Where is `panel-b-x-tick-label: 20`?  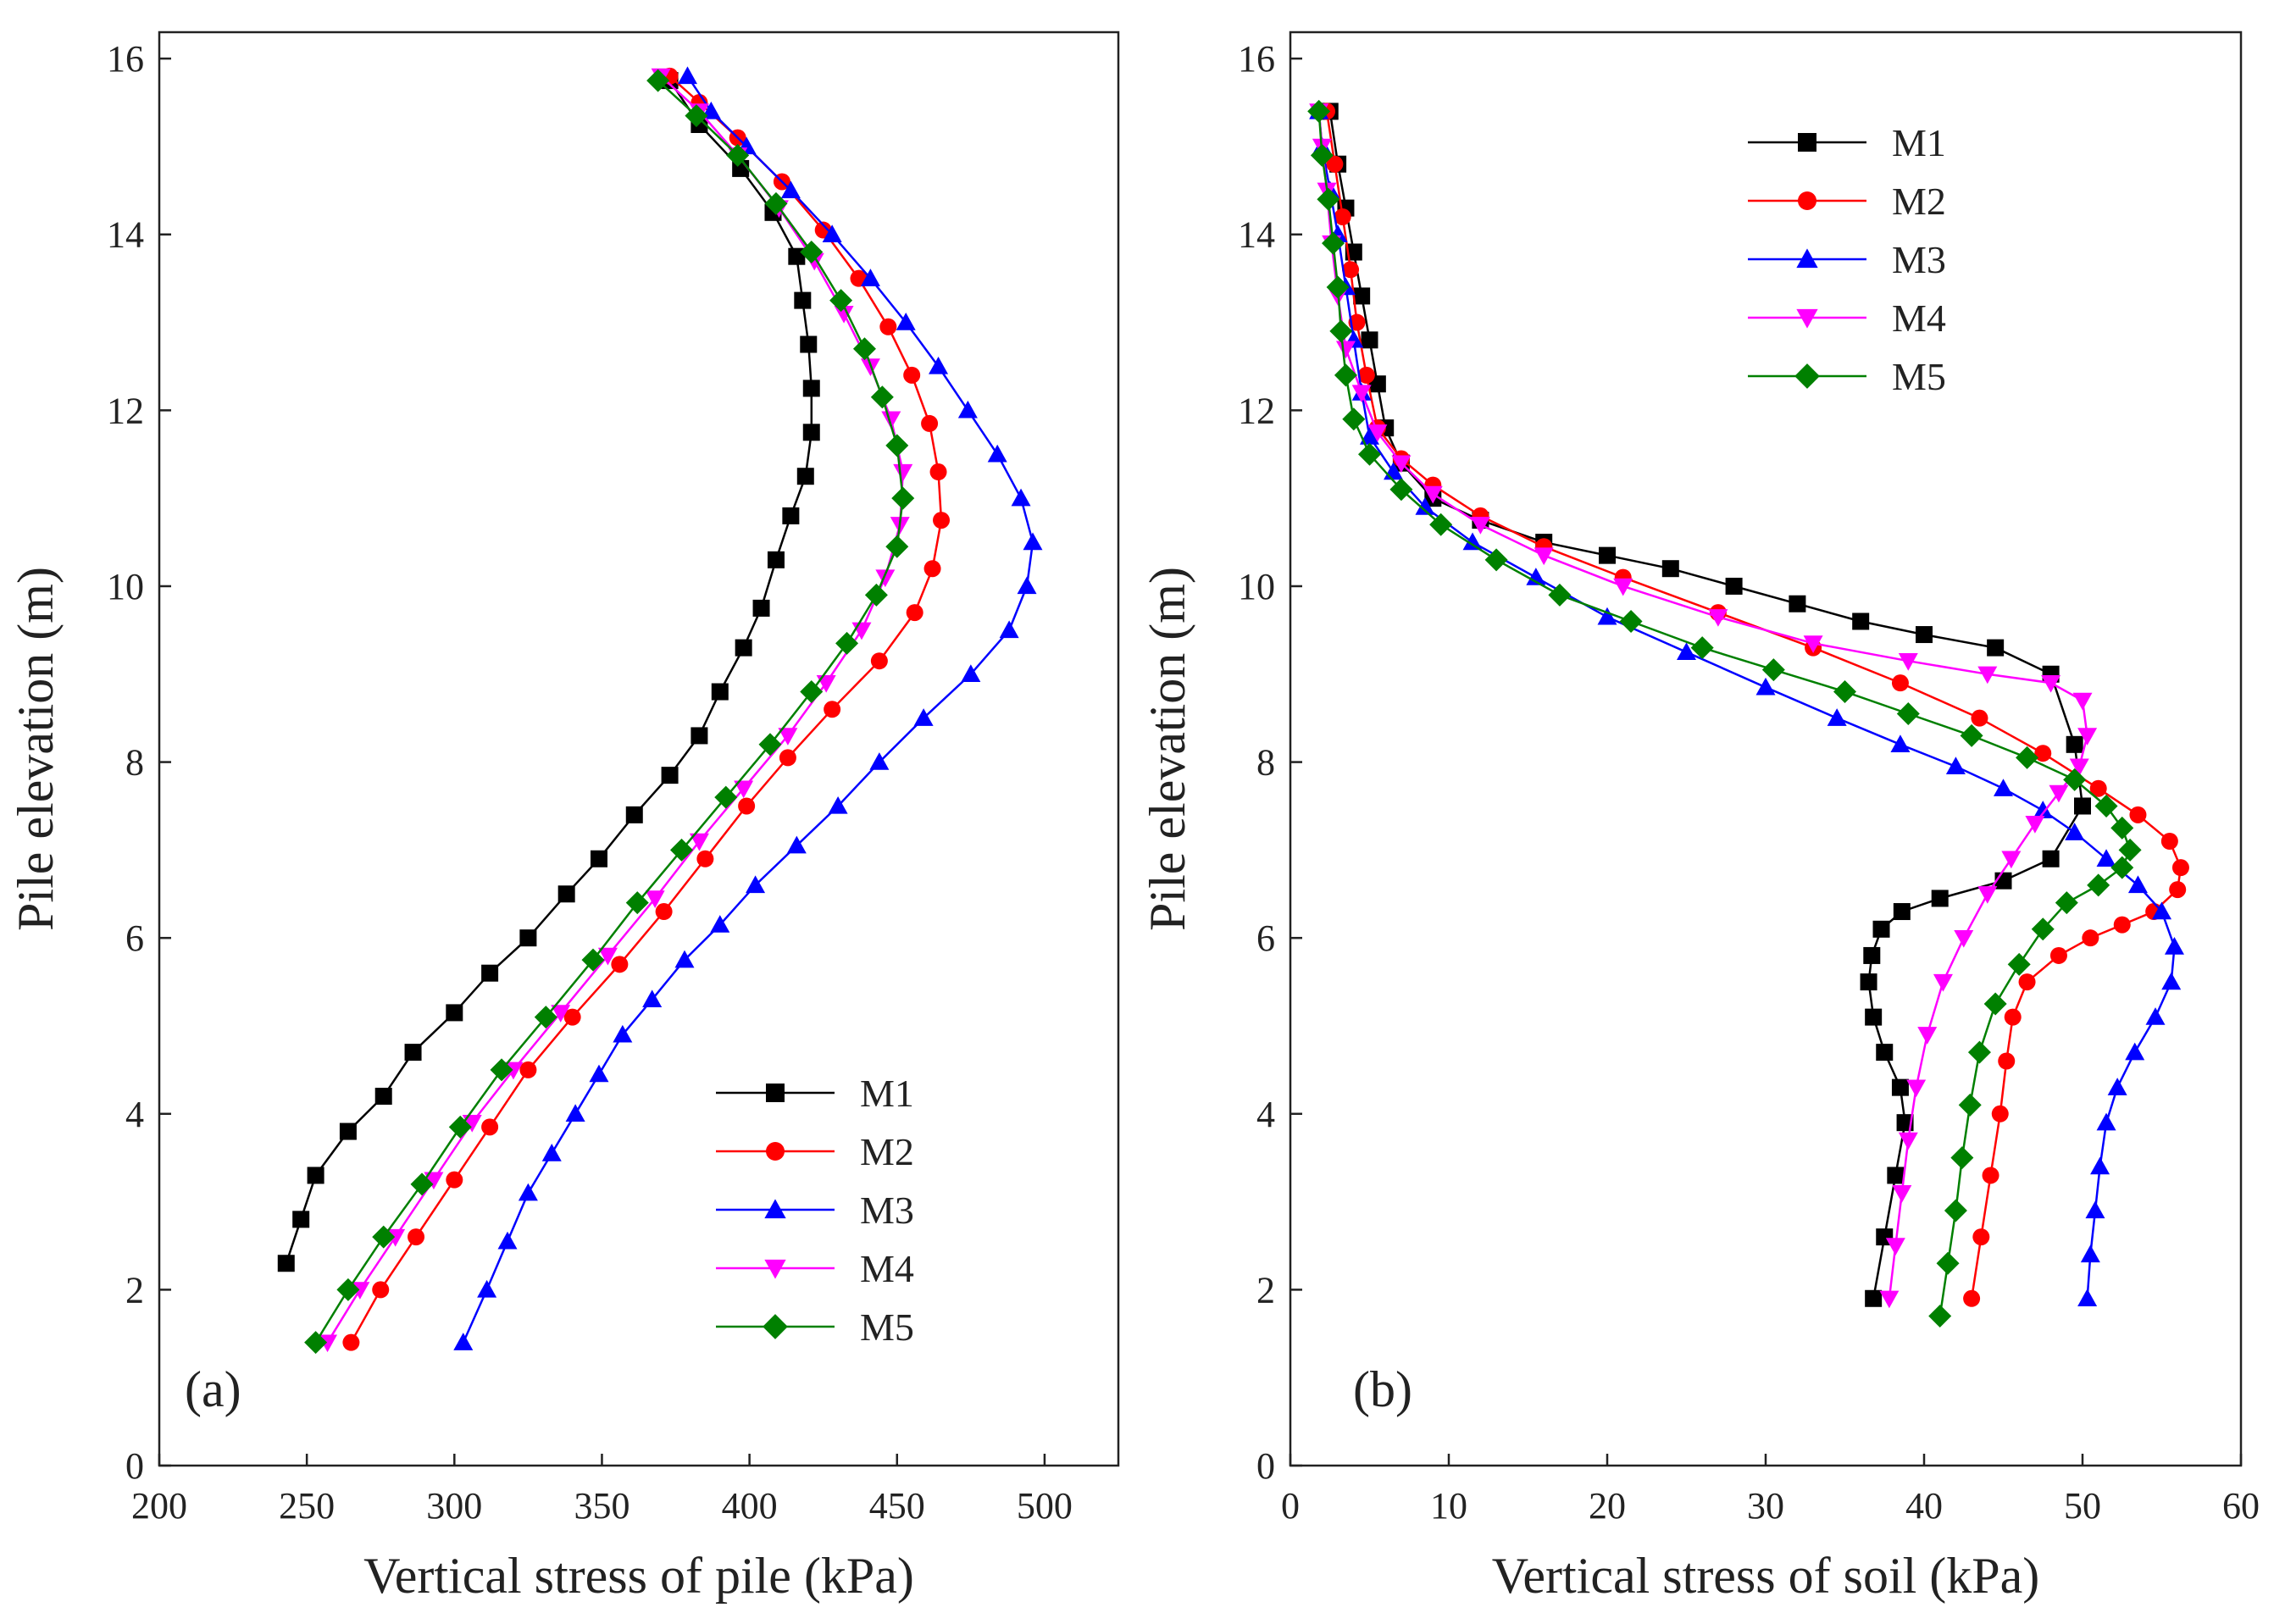
panel-b-x-tick-label: 20 is located at coordinates (1607, 1506).